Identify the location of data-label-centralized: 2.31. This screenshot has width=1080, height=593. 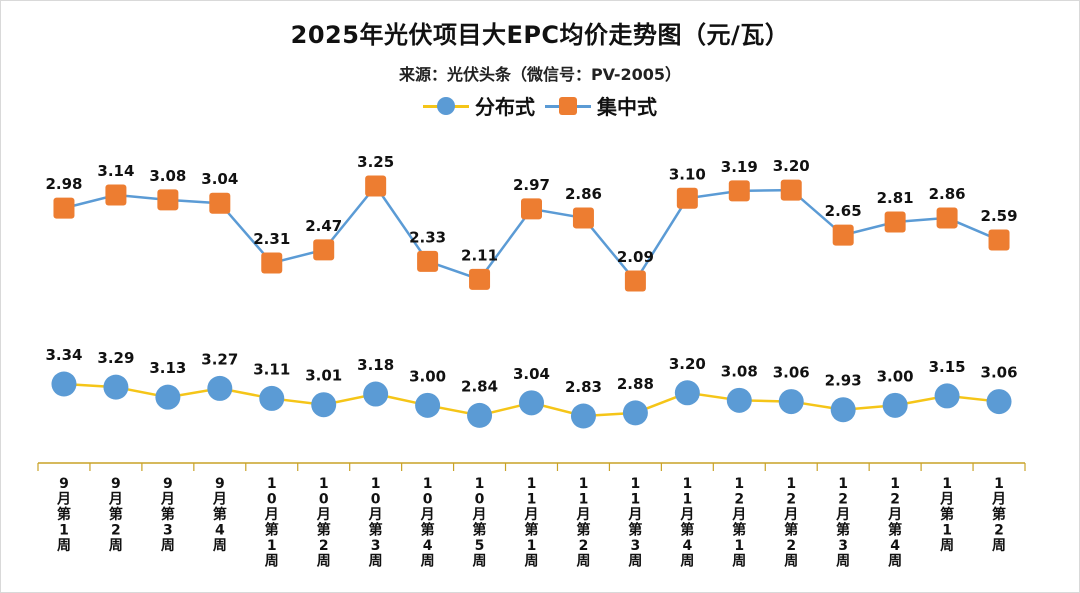
(271, 239).